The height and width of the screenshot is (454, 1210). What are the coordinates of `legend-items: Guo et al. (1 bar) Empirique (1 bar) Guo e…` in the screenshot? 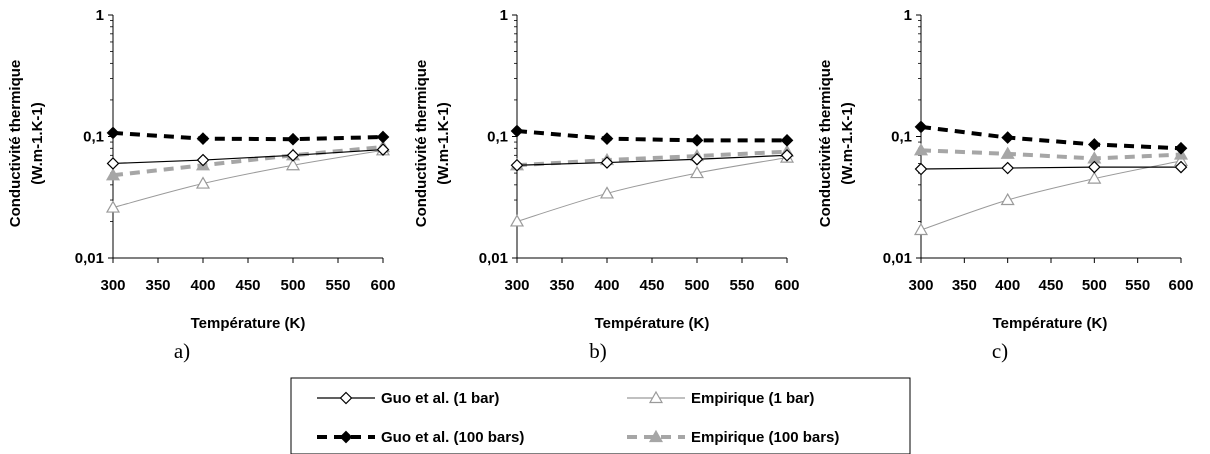 It's located at (578, 418).